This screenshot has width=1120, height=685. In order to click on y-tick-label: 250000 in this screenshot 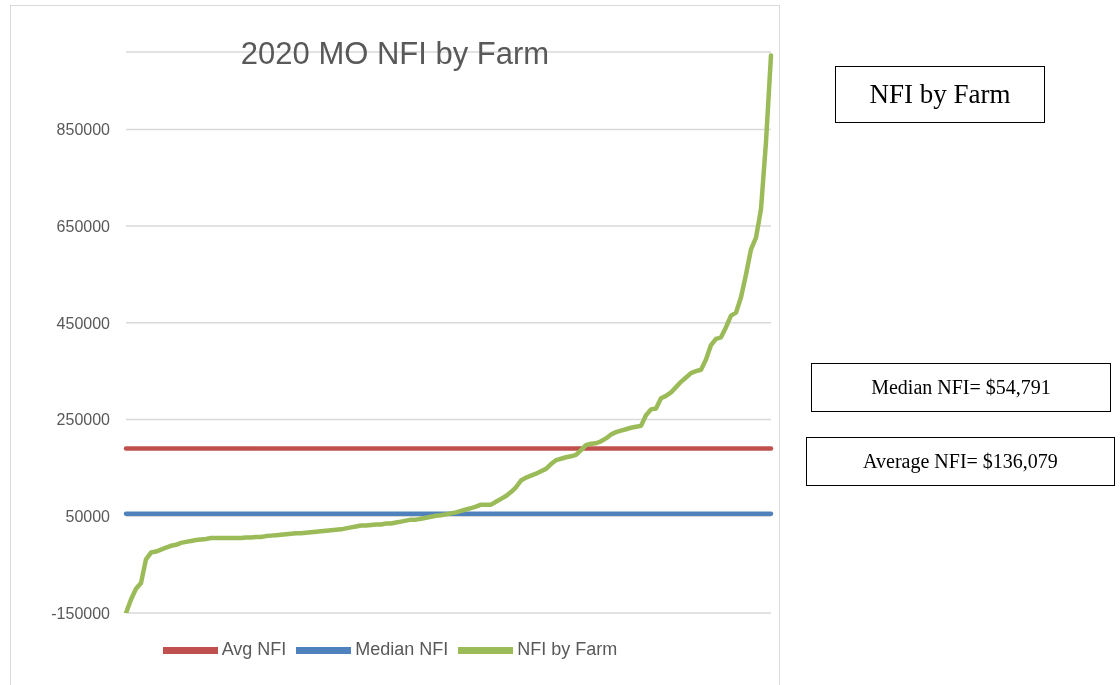, I will do `click(83, 420)`.